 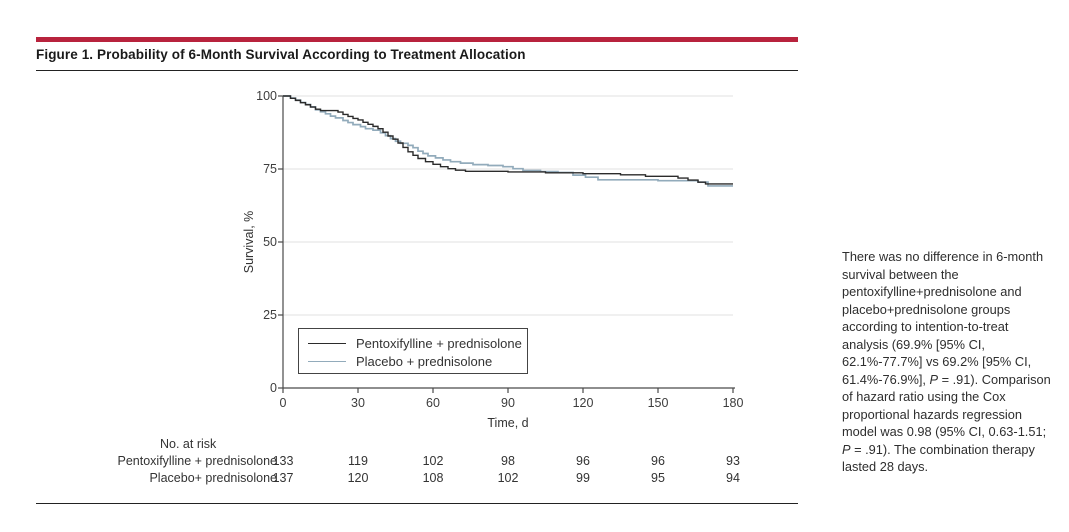 I want to click on caption-line: of hazard ratio using the Cox, so click(x=924, y=396).